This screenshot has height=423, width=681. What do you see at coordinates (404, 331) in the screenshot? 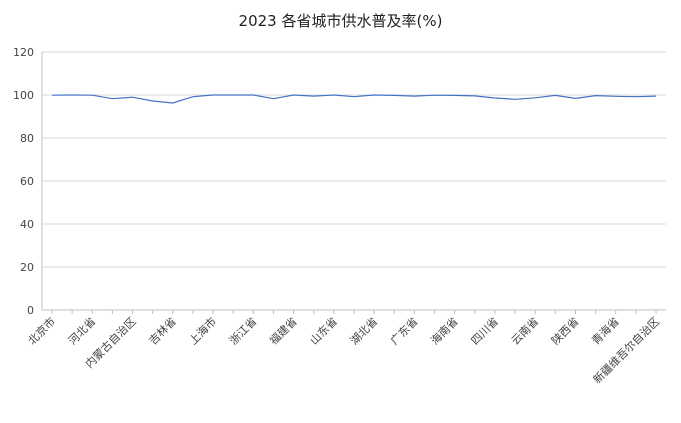
I see `x-tick-label: 广东省` at bounding box center [404, 331].